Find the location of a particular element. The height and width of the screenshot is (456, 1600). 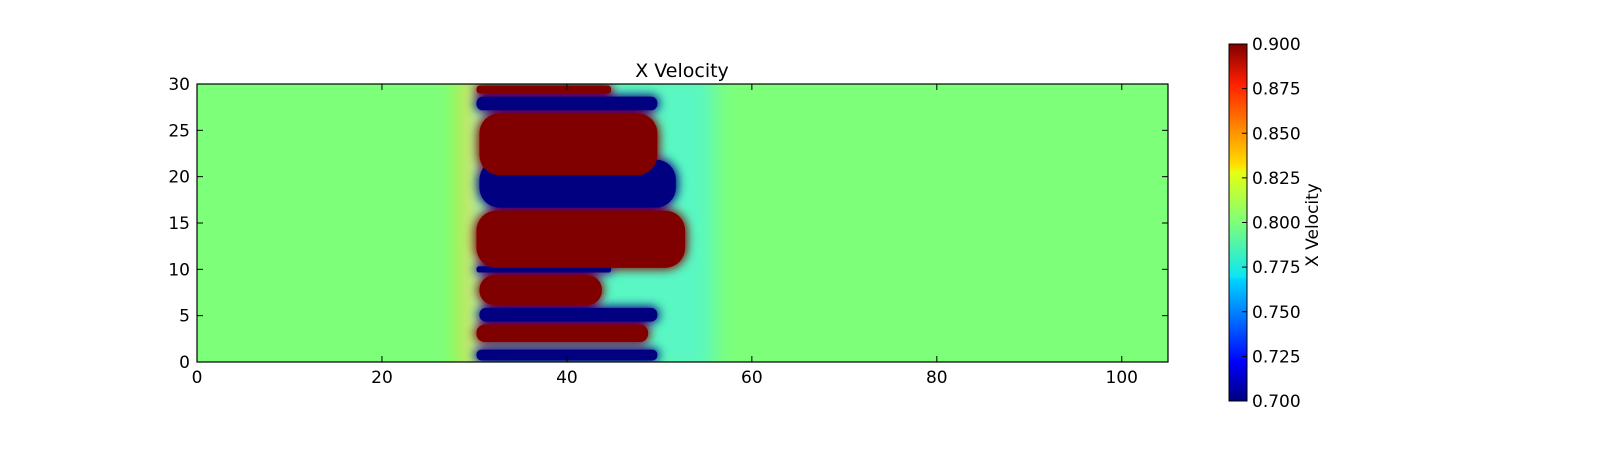

velocity-bands-core is located at coordinates (581, 223).